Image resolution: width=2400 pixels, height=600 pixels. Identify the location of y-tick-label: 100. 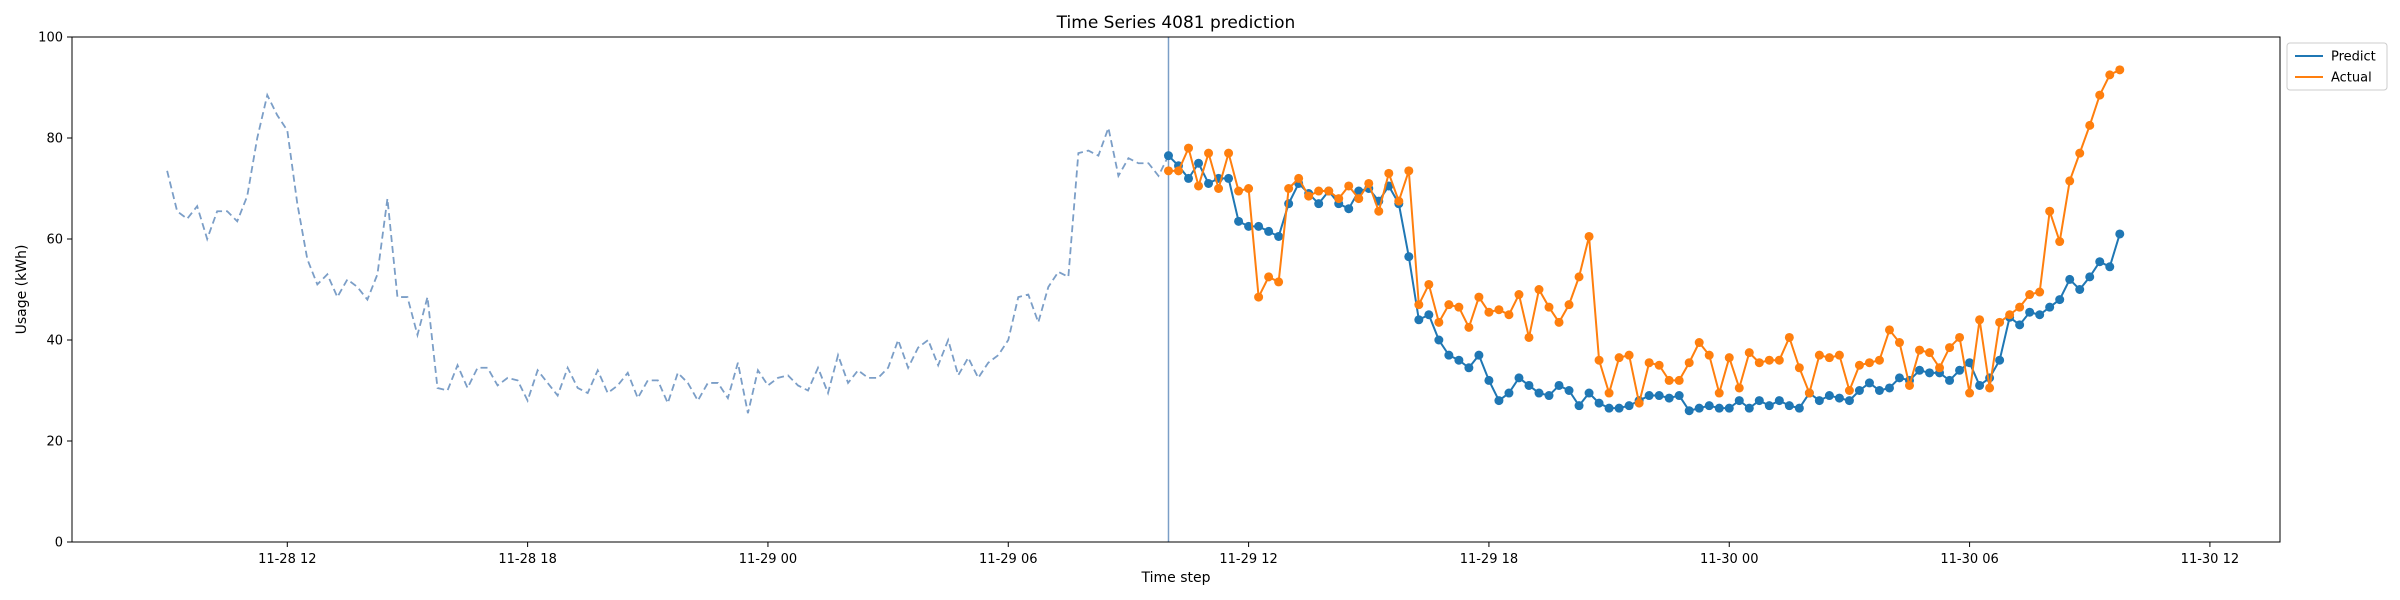
(50, 38).